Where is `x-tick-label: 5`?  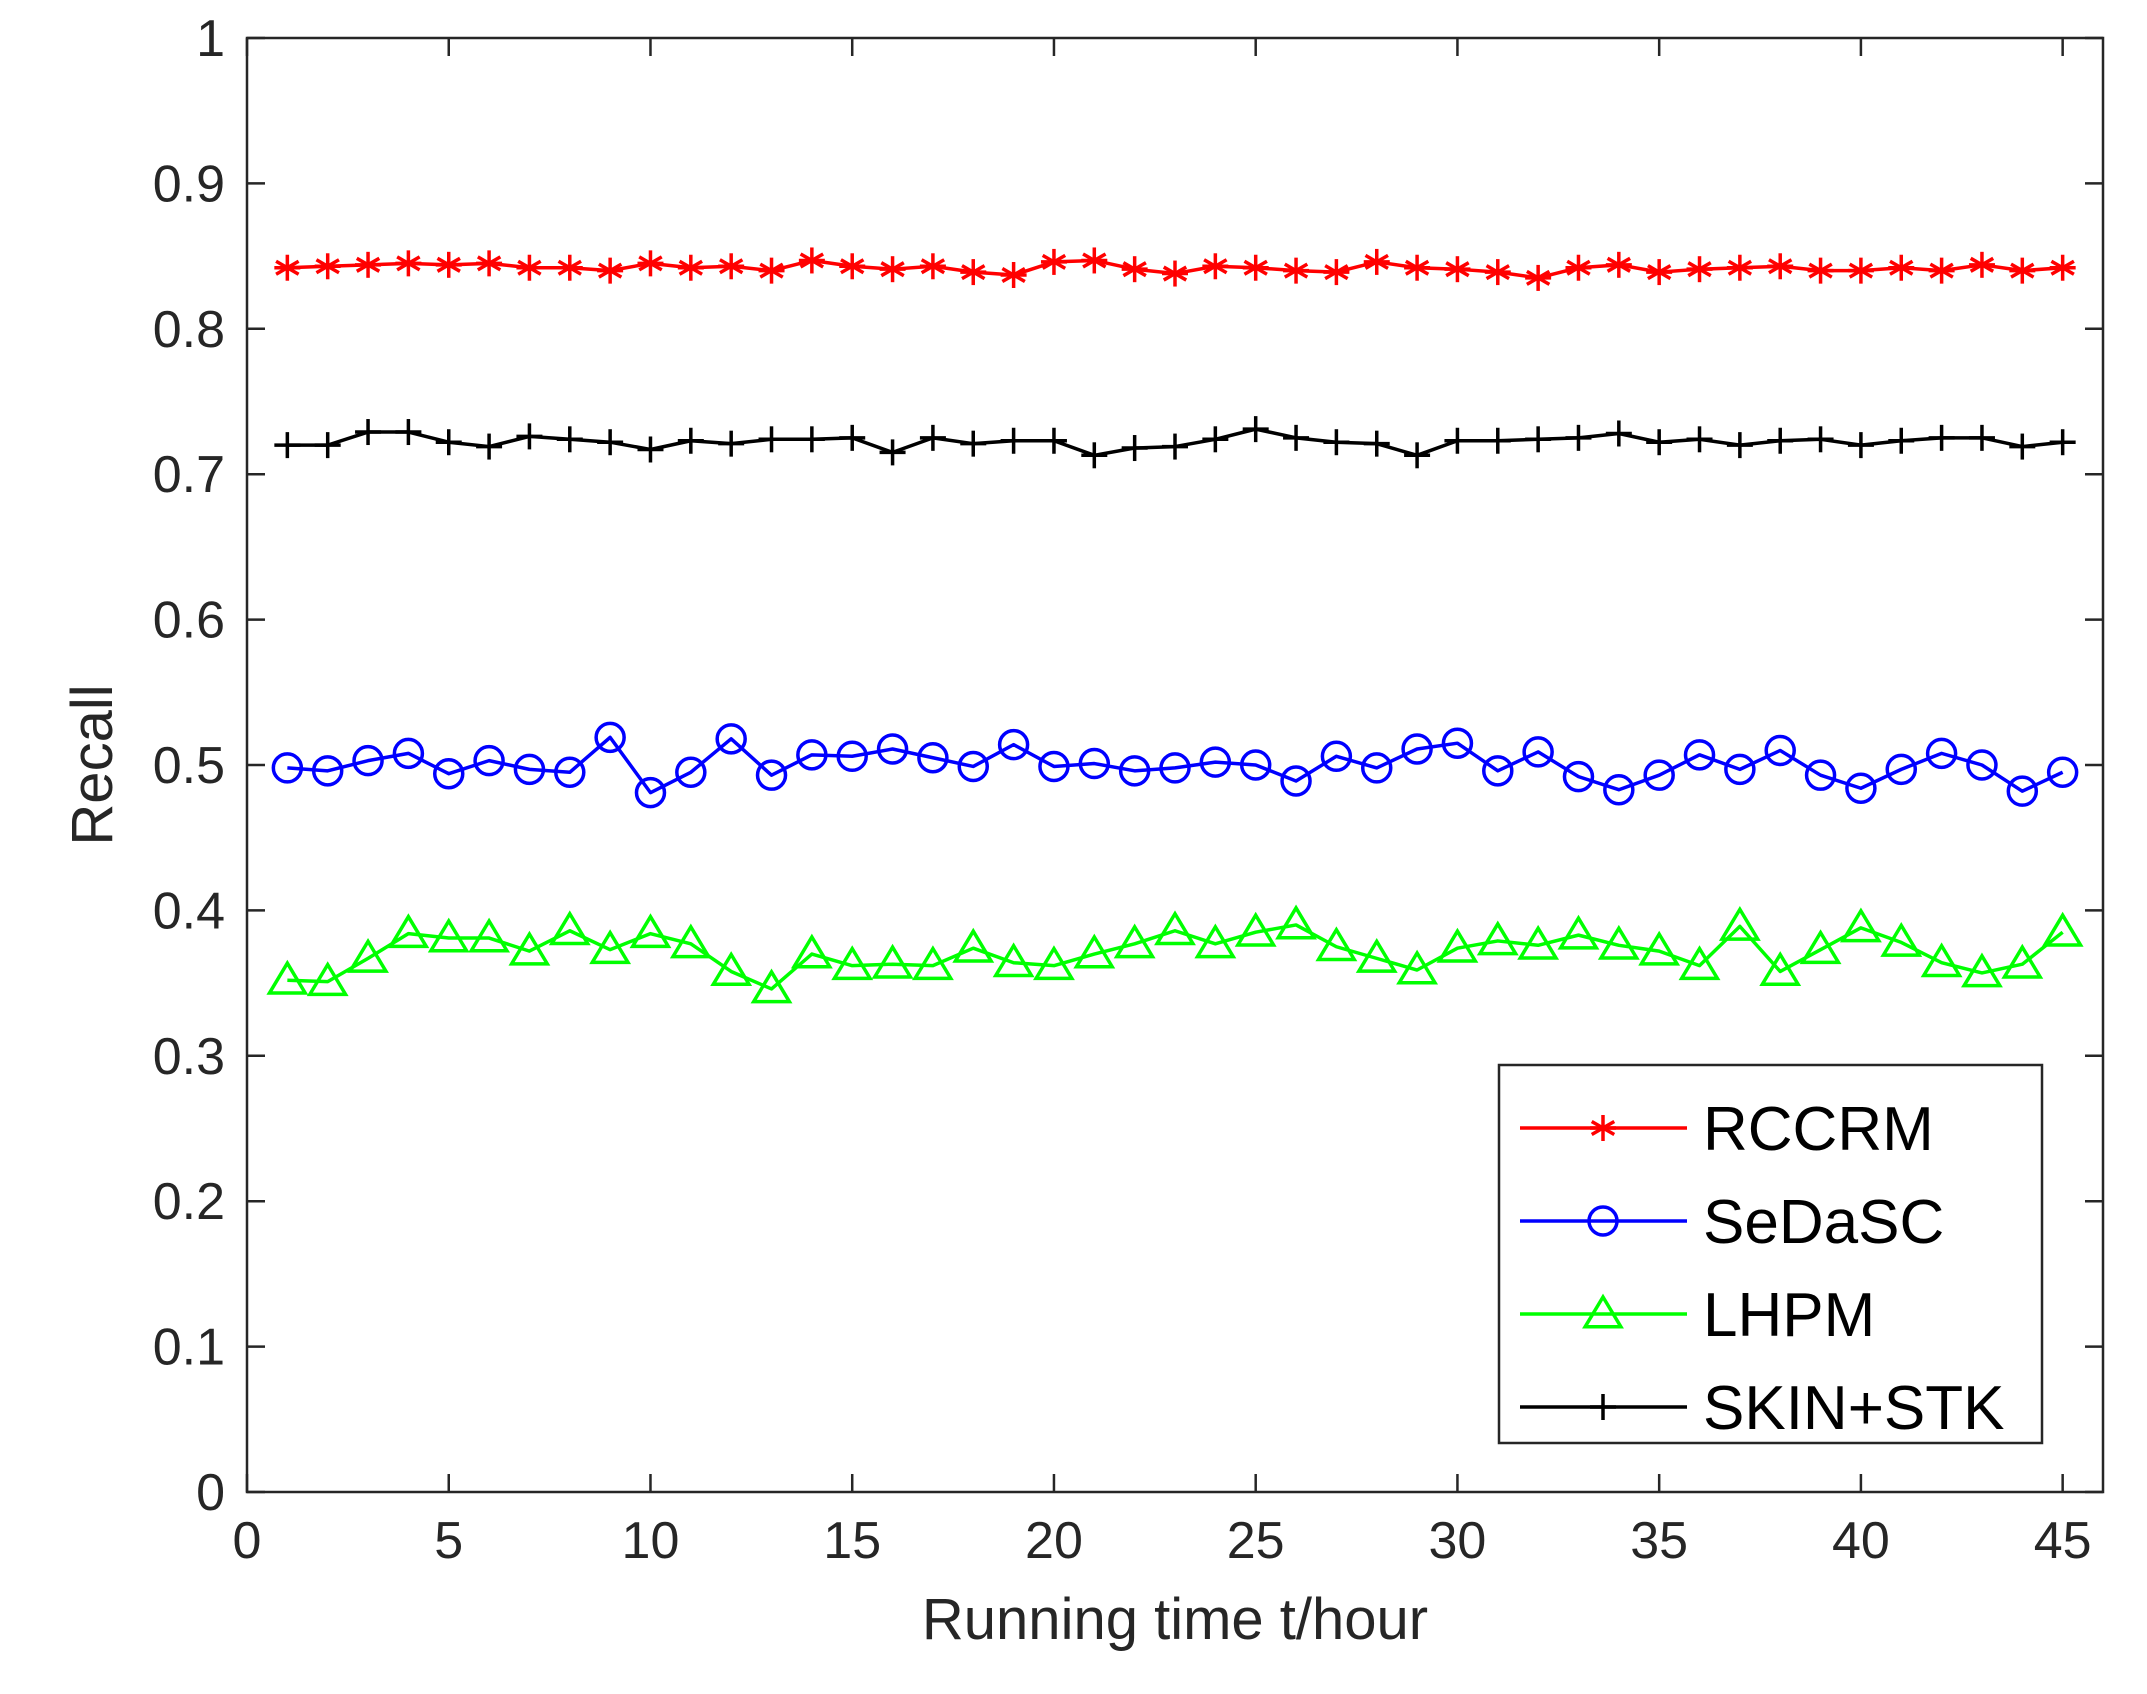
x-tick-label: 5 is located at coordinates (448, 1541).